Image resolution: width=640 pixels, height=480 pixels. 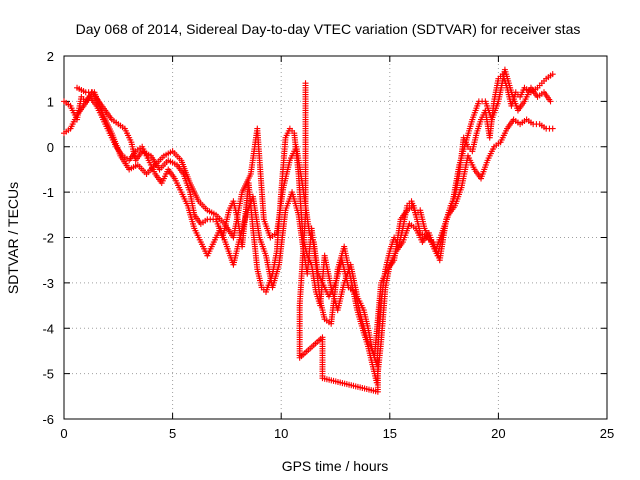 What do you see at coordinates (48, 374) in the screenshot?
I see `y-tick-label: -5` at bounding box center [48, 374].